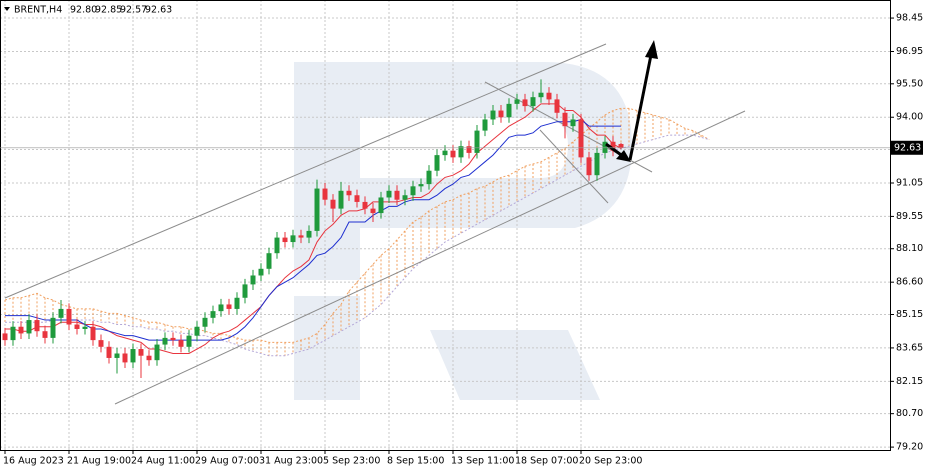  What do you see at coordinates (291, 461) in the screenshot?
I see `x-tick-label: 31 Aug 23:00` at bounding box center [291, 461].